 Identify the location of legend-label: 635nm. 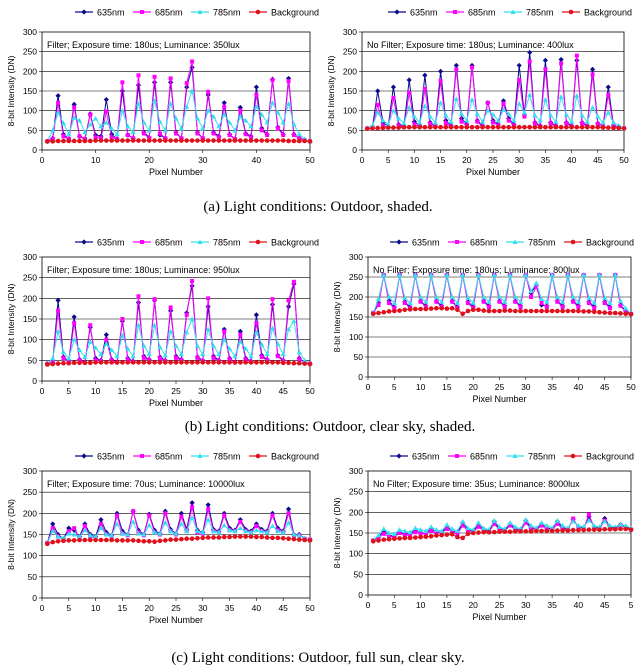
(426, 457).